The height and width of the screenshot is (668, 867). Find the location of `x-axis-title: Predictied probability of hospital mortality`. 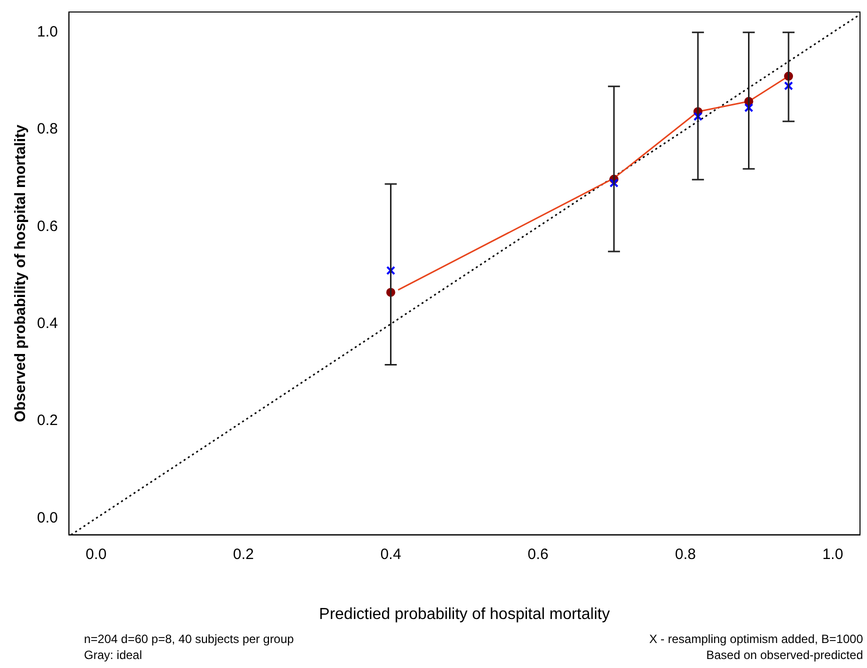

x-axis-title: Predictied probability of hospital mortality is located at coordinates (464, 614).